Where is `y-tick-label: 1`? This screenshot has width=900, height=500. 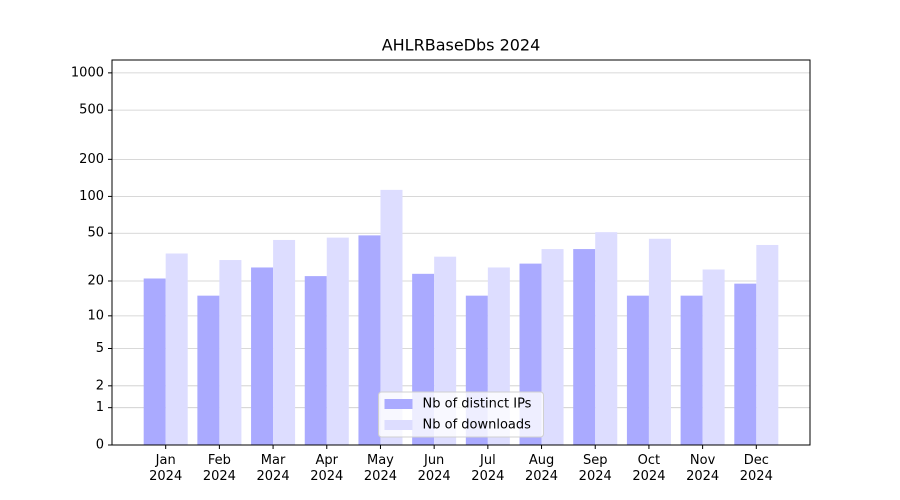 y-tick-label: 1 is located at coordinates (100, 407).